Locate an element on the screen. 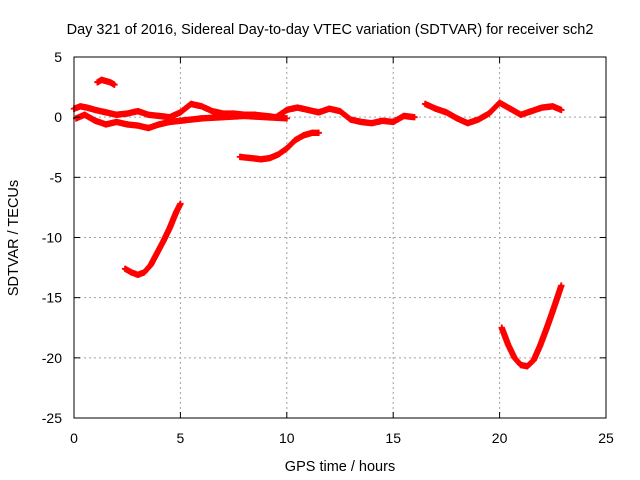 This screenshot has height=480, width=640. y-tick-label: -25 is located at coordinates (52, 418).